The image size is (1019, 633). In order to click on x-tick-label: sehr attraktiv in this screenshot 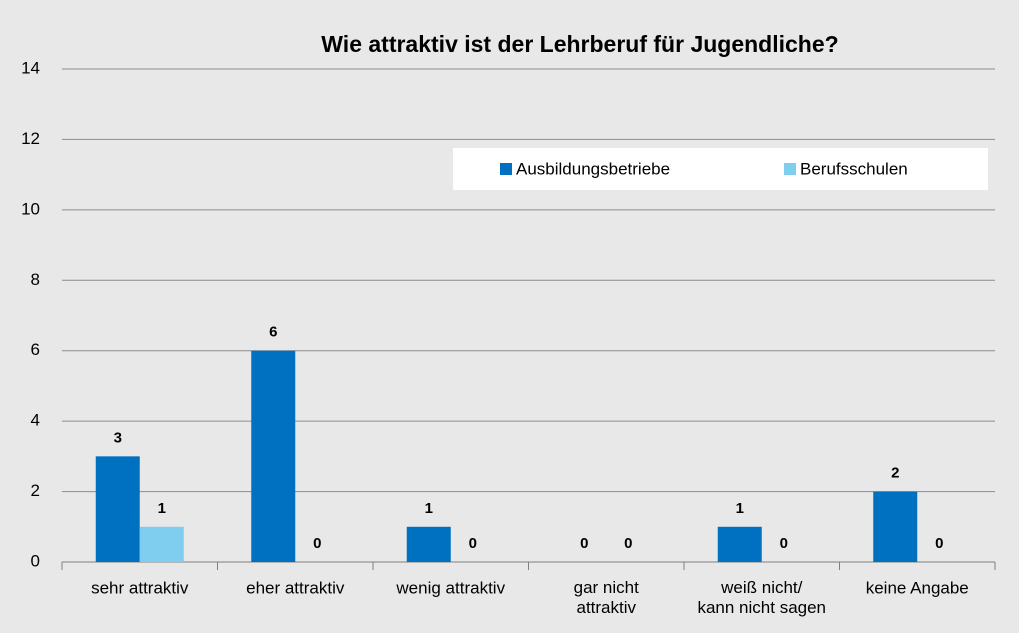, I will do `click(140, 587)`.